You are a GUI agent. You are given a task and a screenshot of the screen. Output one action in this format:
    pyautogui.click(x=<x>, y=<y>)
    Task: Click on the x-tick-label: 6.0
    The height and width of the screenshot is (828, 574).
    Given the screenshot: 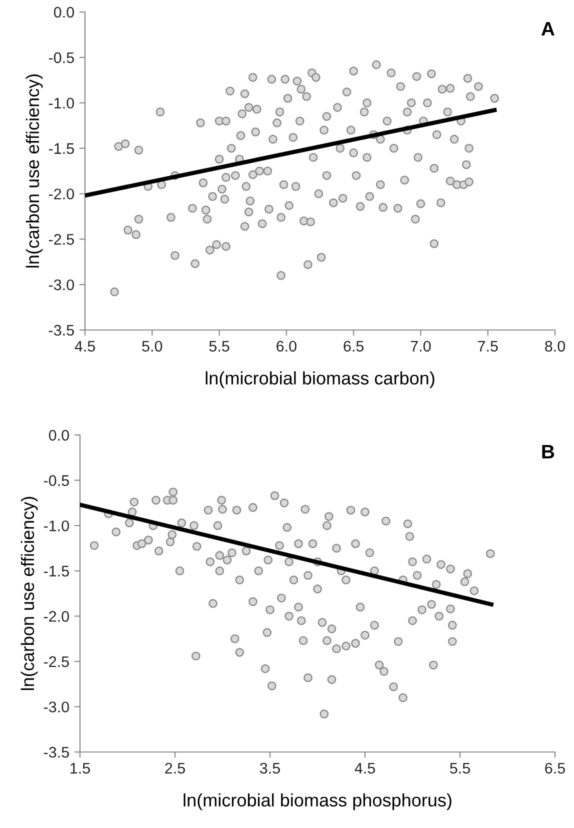 What is the action you would take?
    pyautogui.click(x=286, y=346)
    